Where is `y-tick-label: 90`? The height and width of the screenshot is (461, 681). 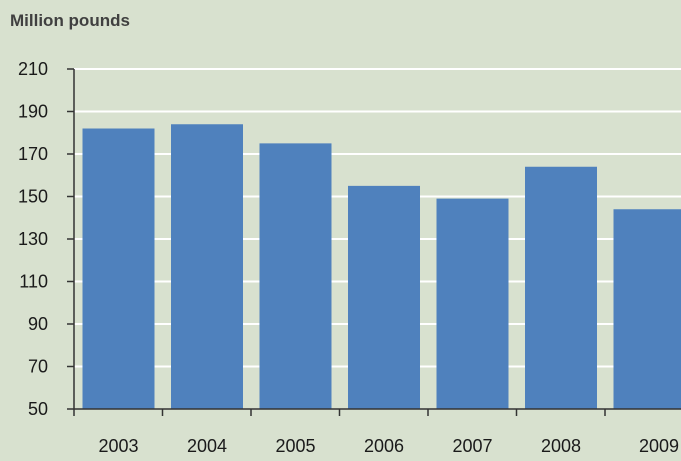
y-tick-label: 90 is located at coordinates (38, 324).